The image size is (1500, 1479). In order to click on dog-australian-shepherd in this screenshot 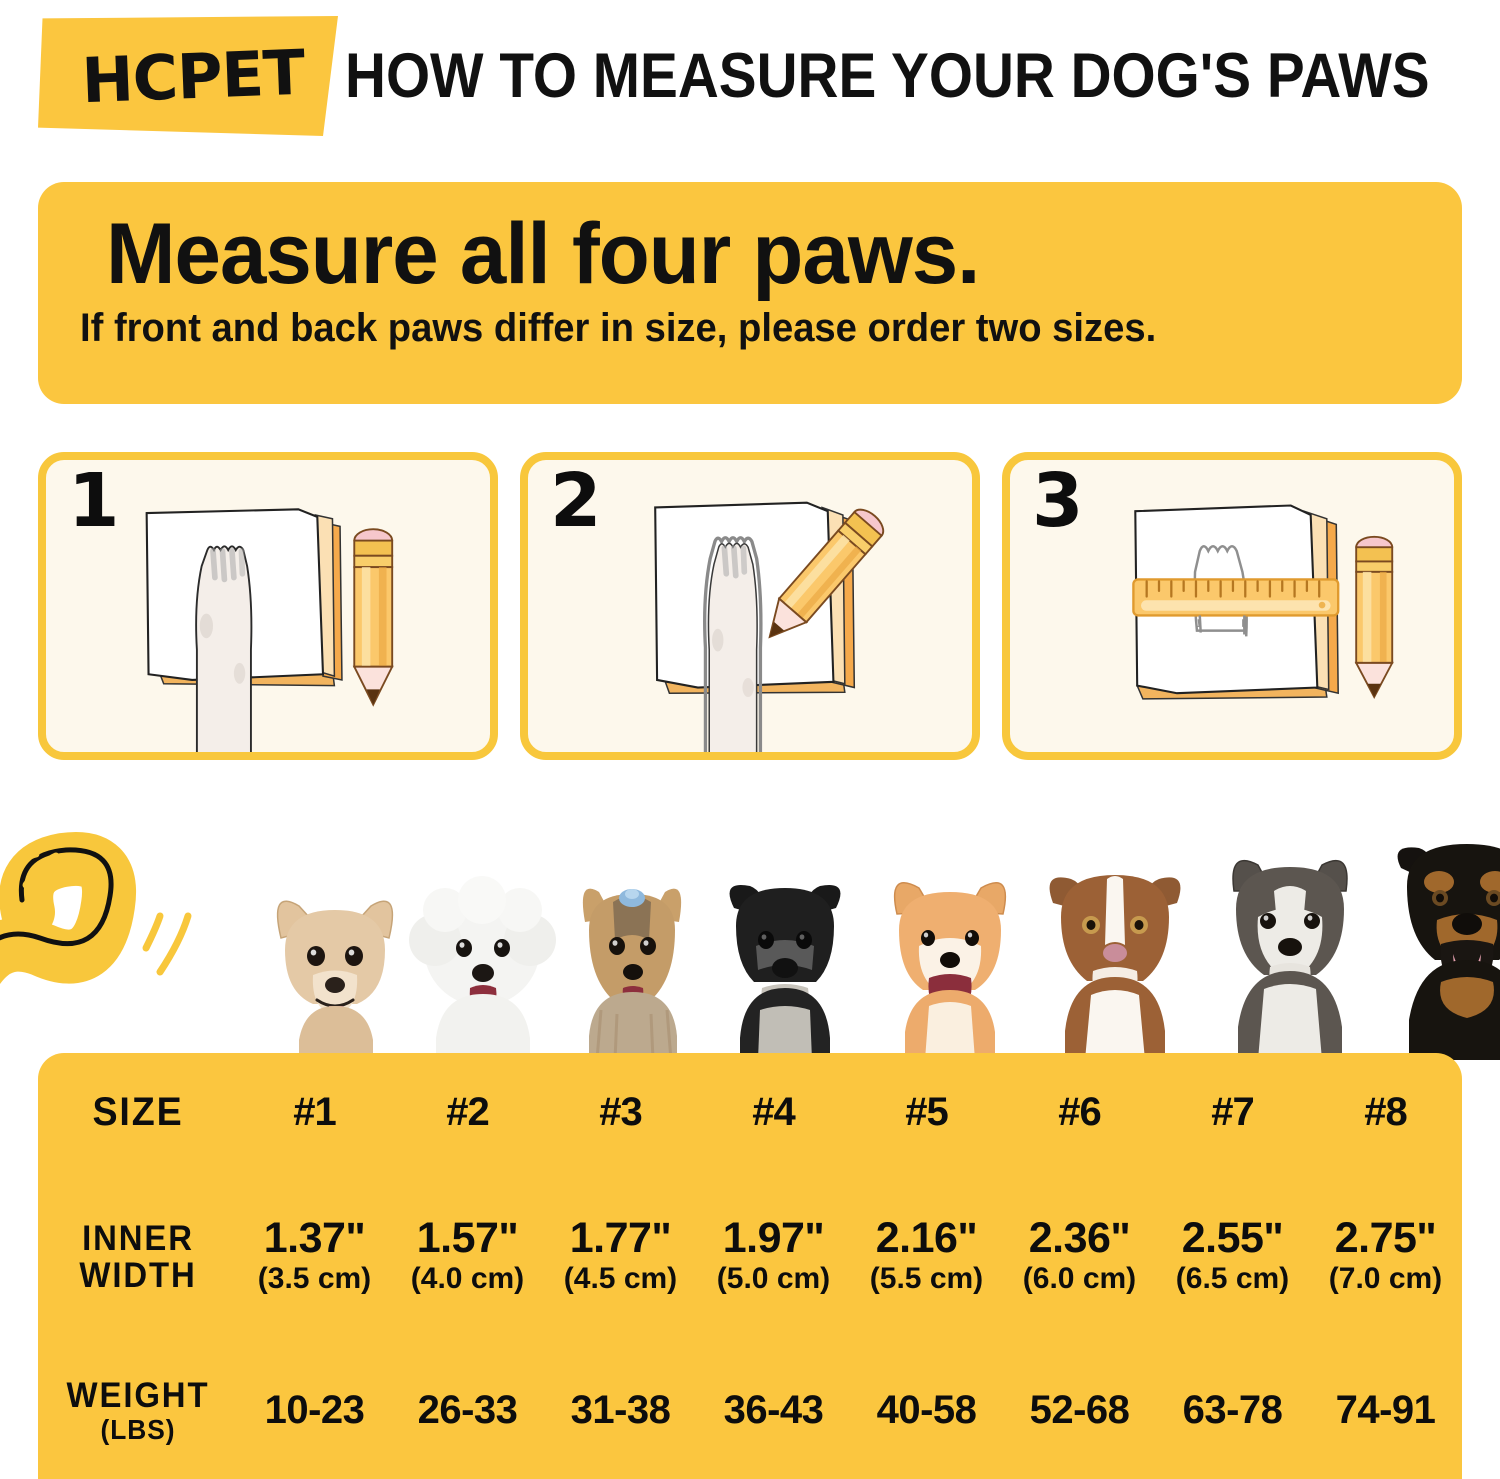, I will do `click(1115, 967)`.